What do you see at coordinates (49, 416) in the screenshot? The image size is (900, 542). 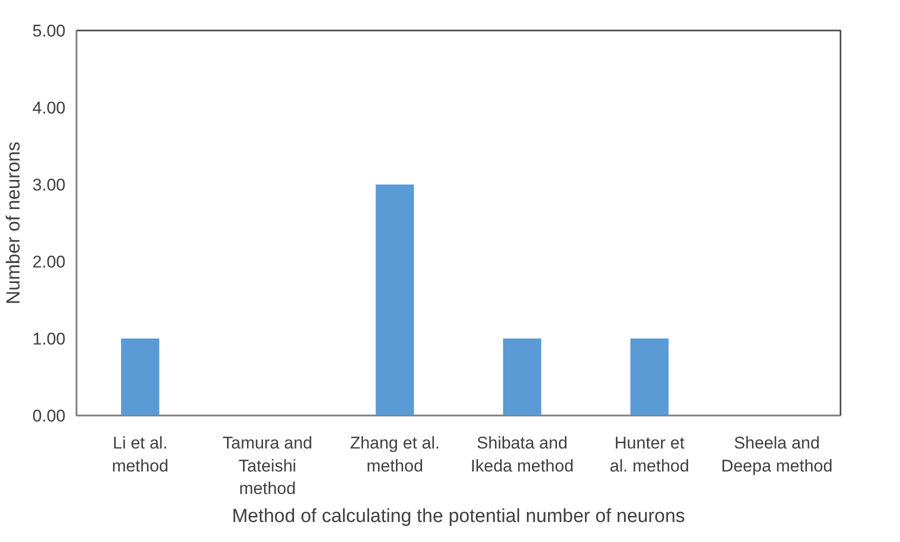 I see `y-tick-label: 0.00` at bounding box center [49, 416].